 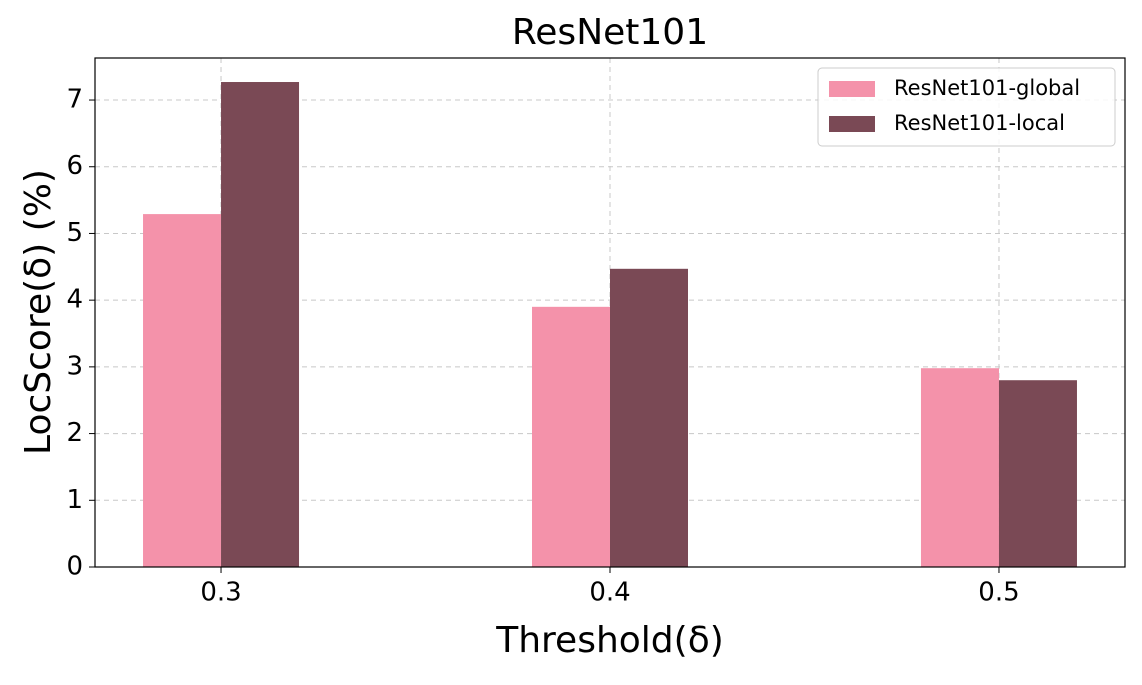 I want to click on chart-title: ResNet101, so click(x=610, y=32).